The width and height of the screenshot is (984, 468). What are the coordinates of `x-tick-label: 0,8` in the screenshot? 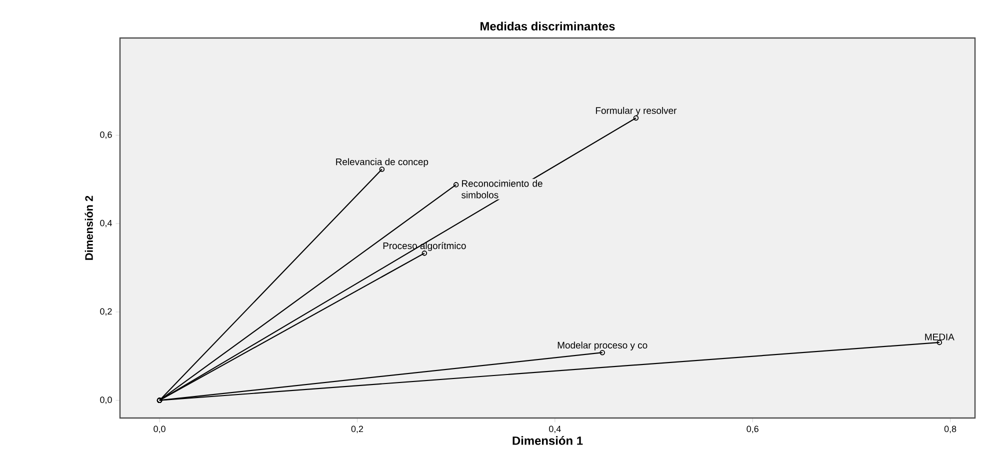 It's located at (950, 430).